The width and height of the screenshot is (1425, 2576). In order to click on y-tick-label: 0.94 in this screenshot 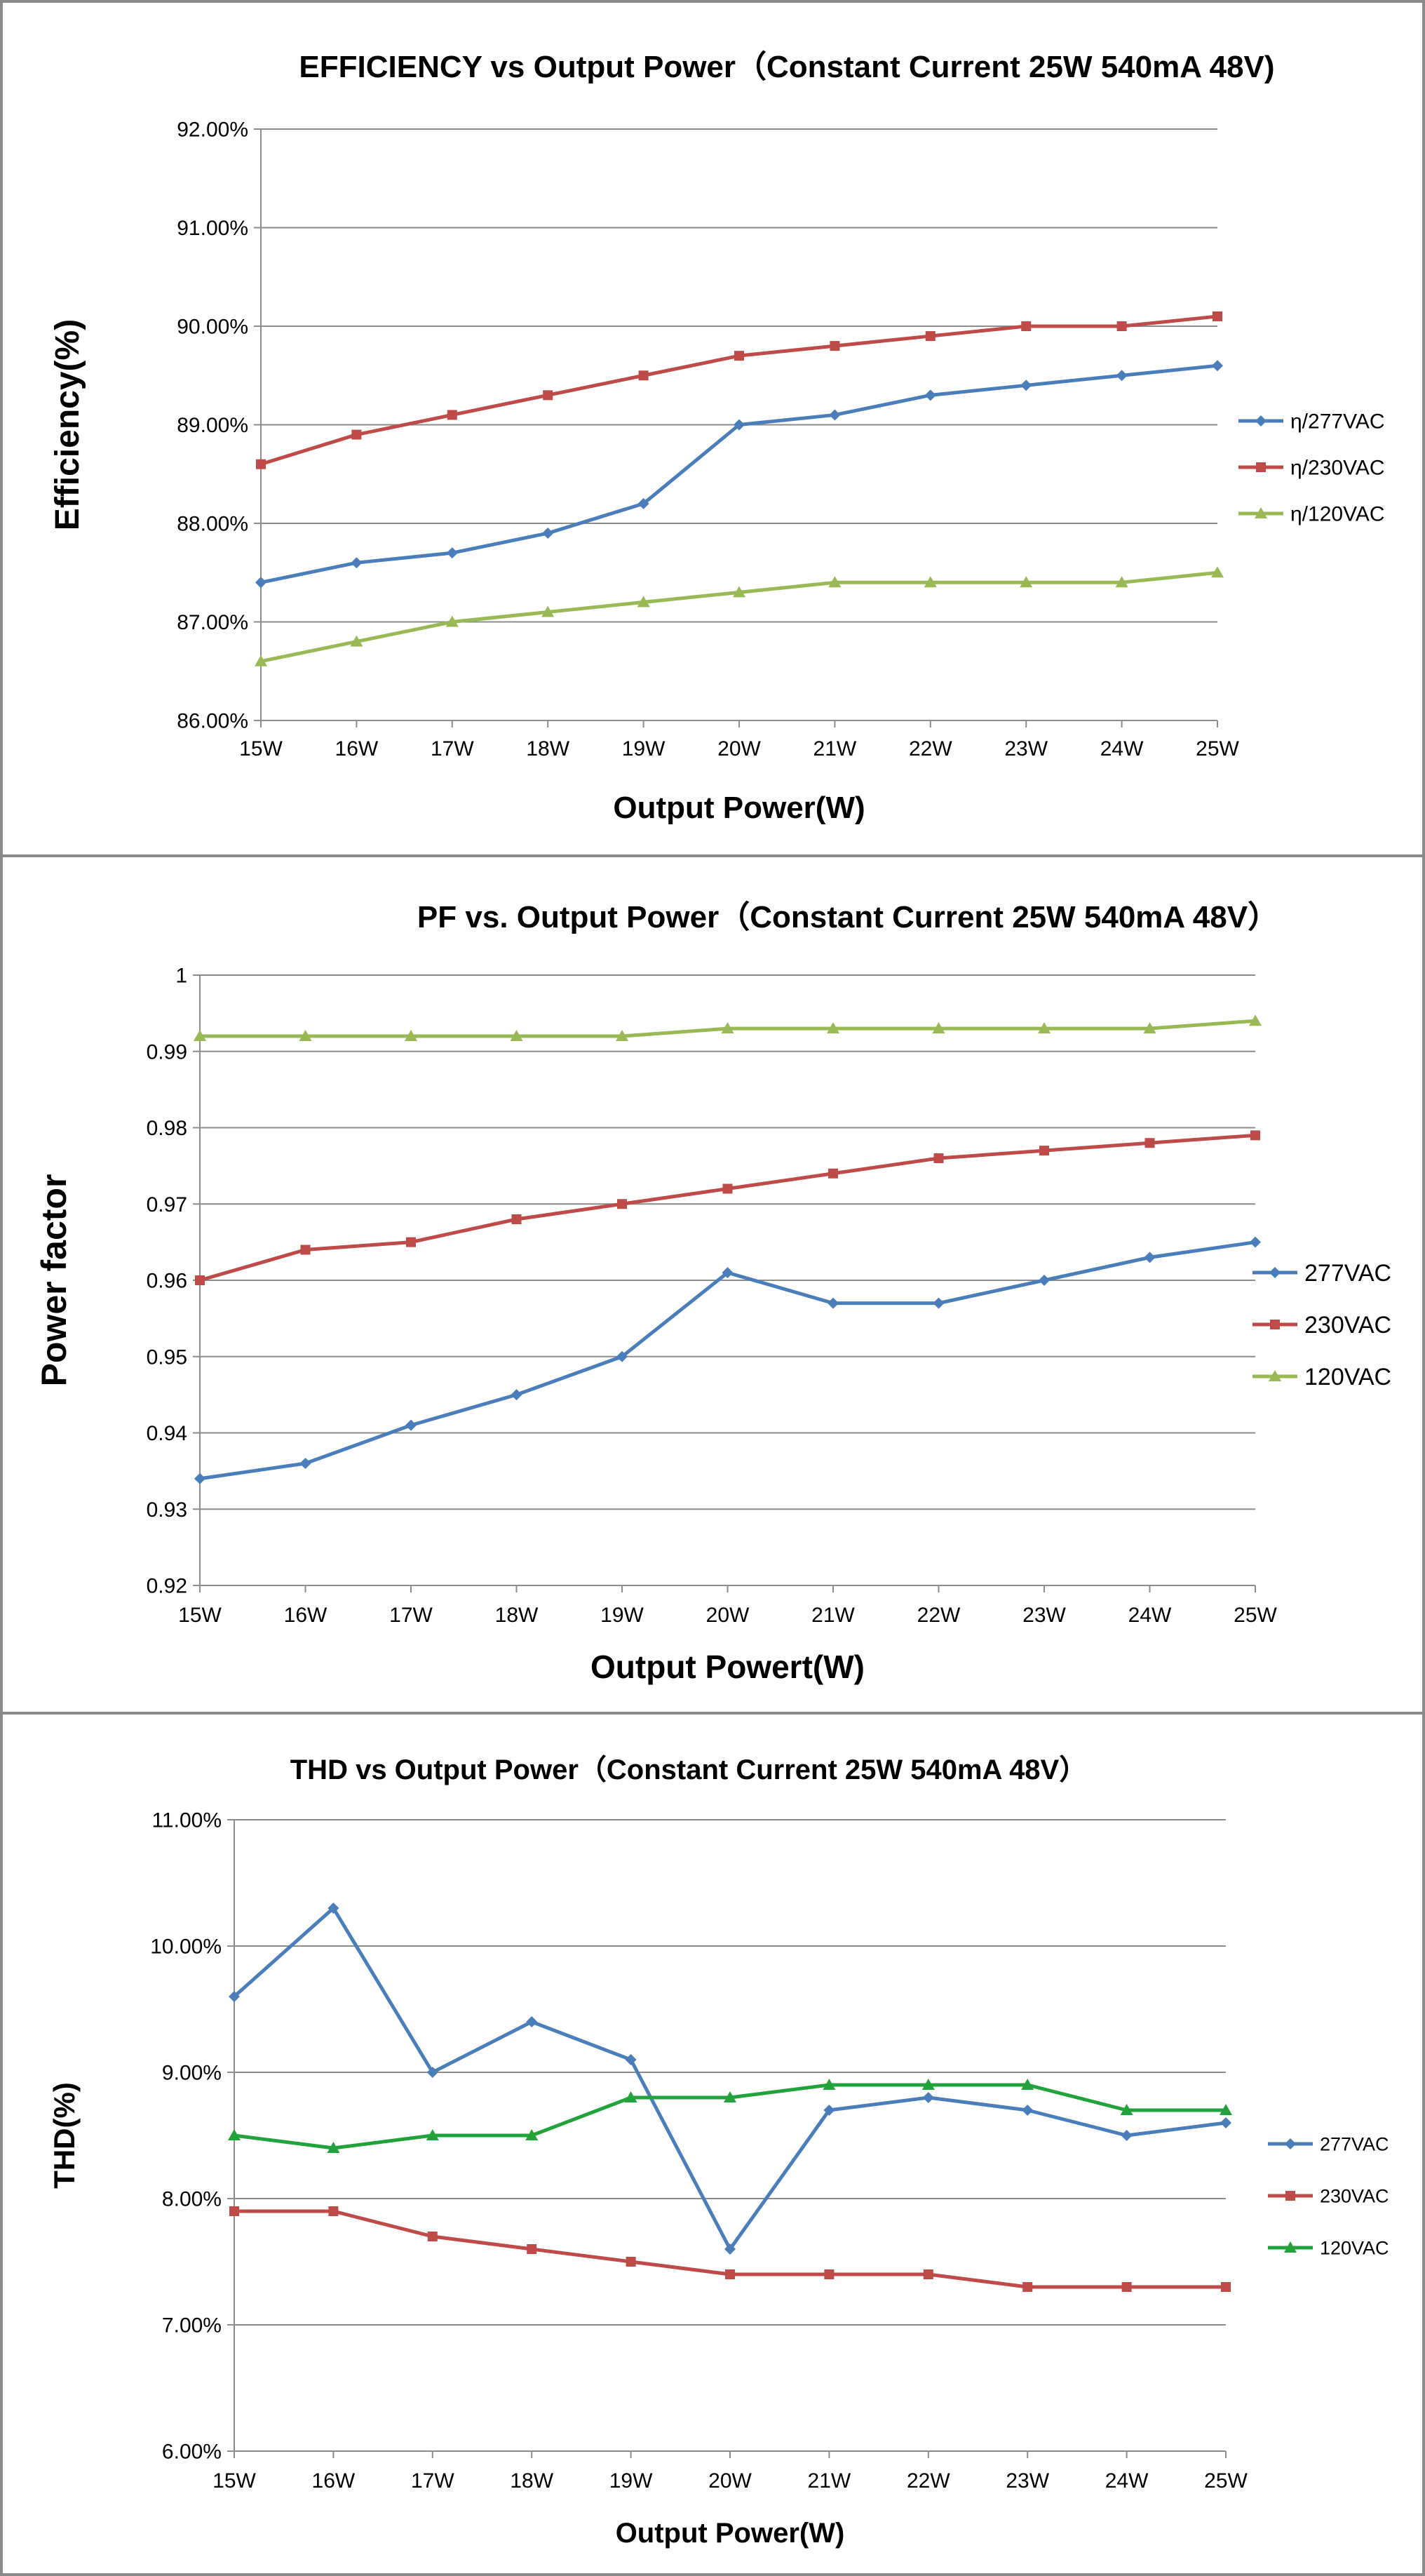, I will do `click(167, 1433)`.